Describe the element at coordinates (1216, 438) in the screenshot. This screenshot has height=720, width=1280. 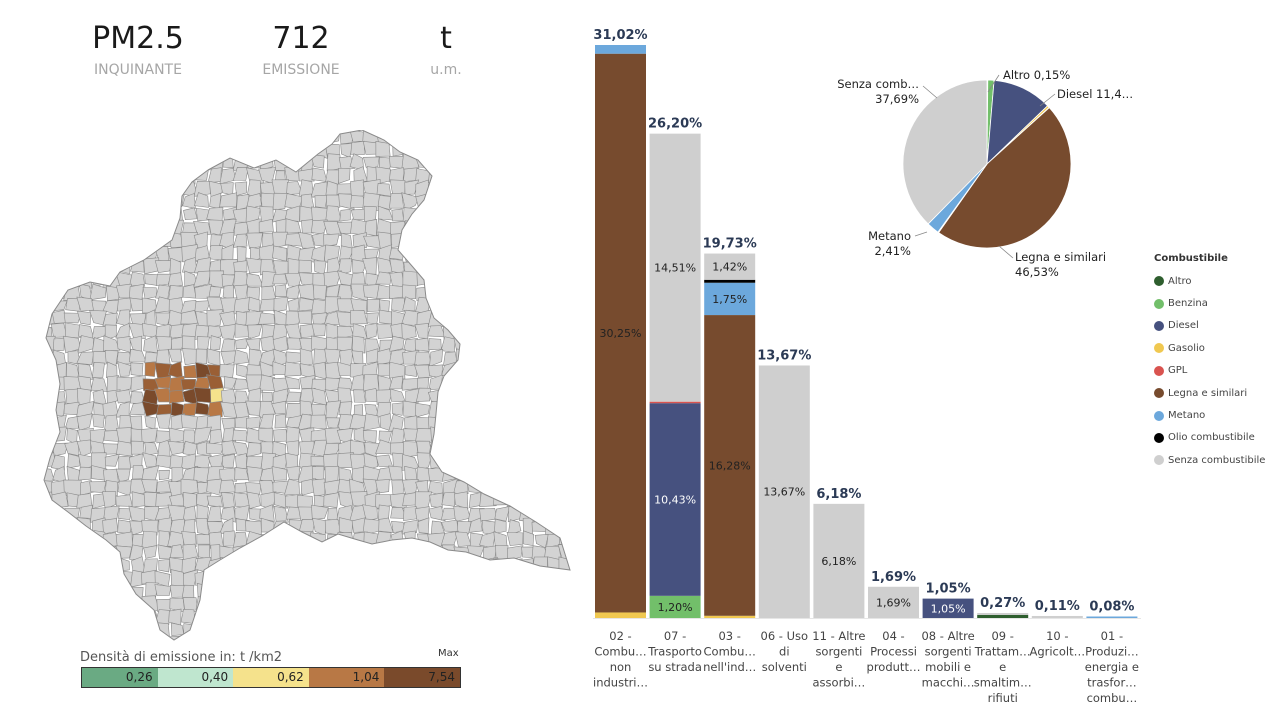
I see `legend-item-olio-combustibile: Olio combustibile` at that location.